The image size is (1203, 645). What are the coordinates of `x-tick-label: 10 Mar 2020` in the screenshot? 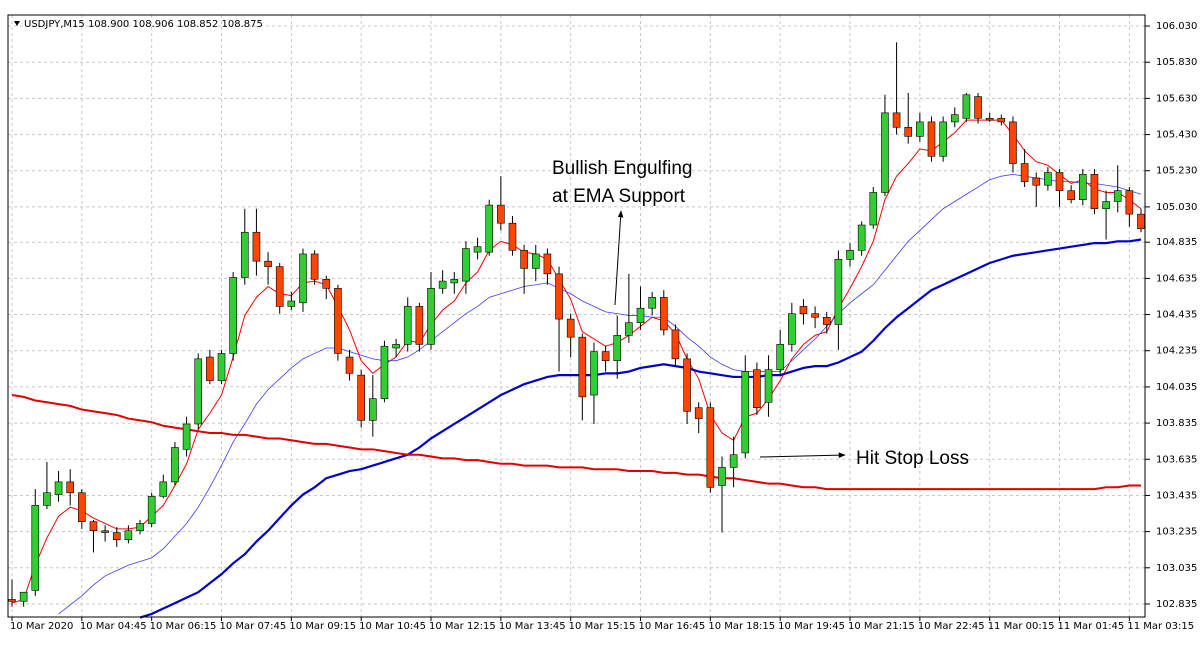 It's located at (41, 626).